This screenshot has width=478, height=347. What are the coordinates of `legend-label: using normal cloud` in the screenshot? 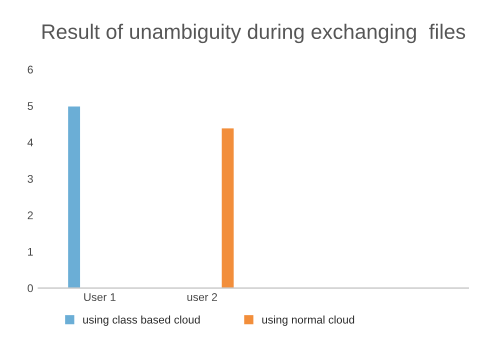 It's located at (308, 321).